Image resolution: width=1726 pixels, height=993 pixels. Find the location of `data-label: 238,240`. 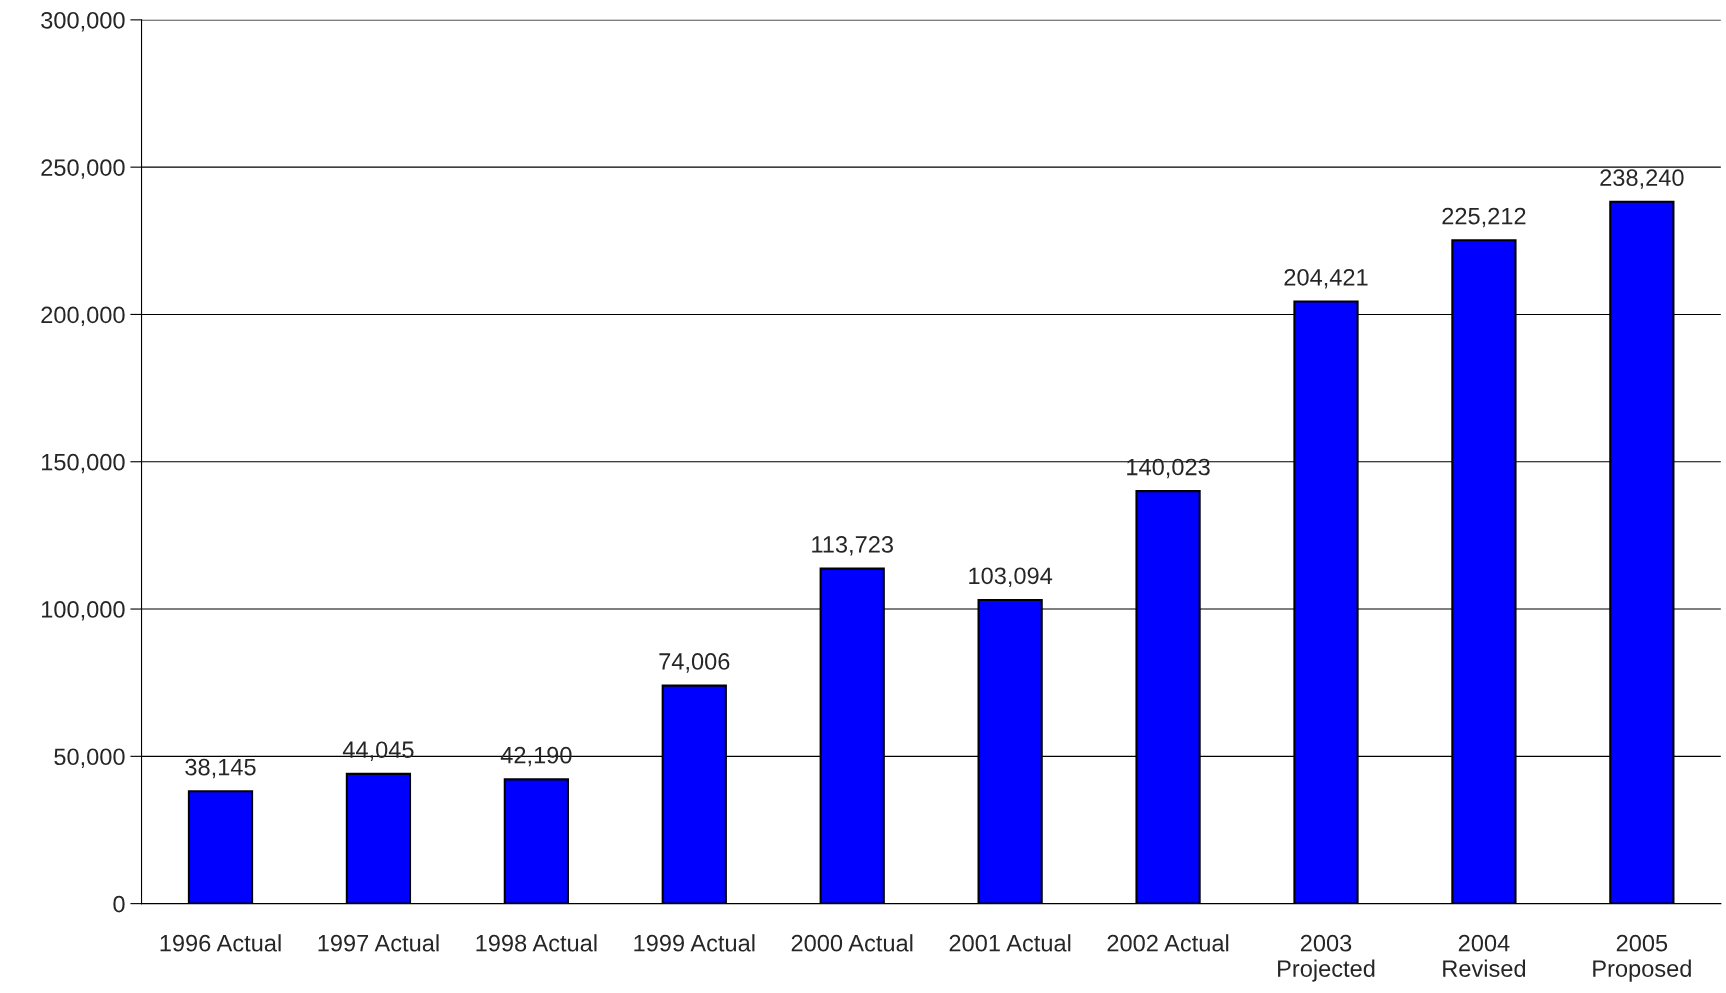

data-label: 238,240 is located at coordinates (1642, 179).